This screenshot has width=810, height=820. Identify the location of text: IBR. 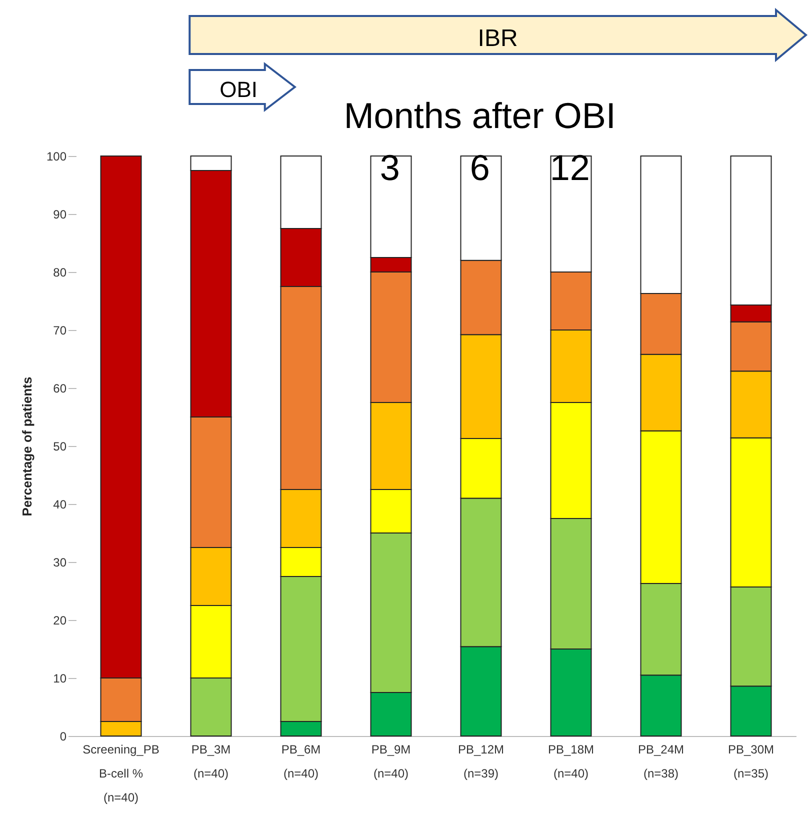
(498, 38).